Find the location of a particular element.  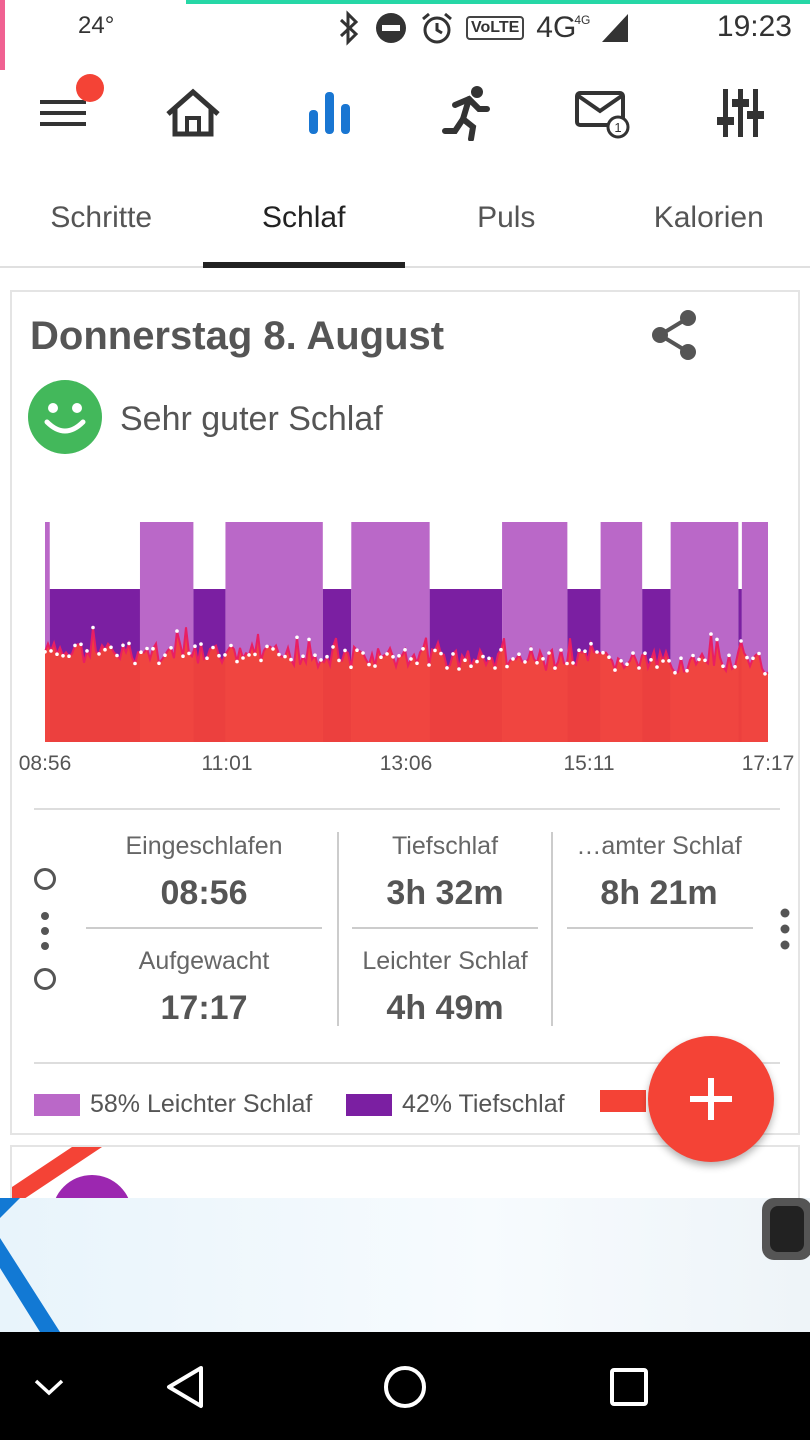

timeline-end-marker is located at coordinates (45, 979).